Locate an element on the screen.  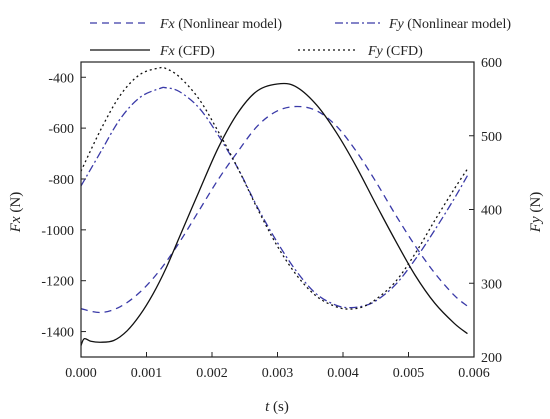
y-left-tick-label: -1200 is located at coordinates (57, 282).